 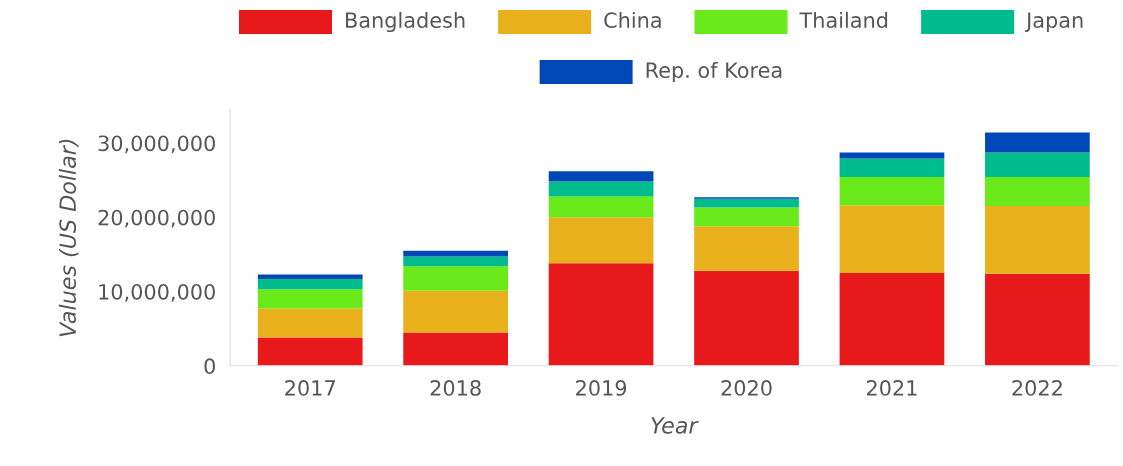 What do you see at coordinates (310, 388) in the screenshot?
I see `x-tick-label: 2017` at bounding box center [310, 388].